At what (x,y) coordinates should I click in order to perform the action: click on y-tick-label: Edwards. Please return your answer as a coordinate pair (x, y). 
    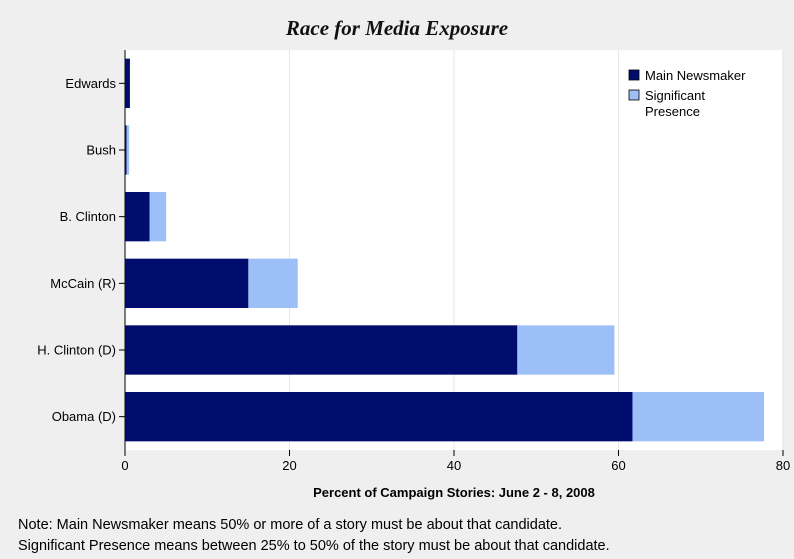
    Looking at the image, I should click on (90, 83).